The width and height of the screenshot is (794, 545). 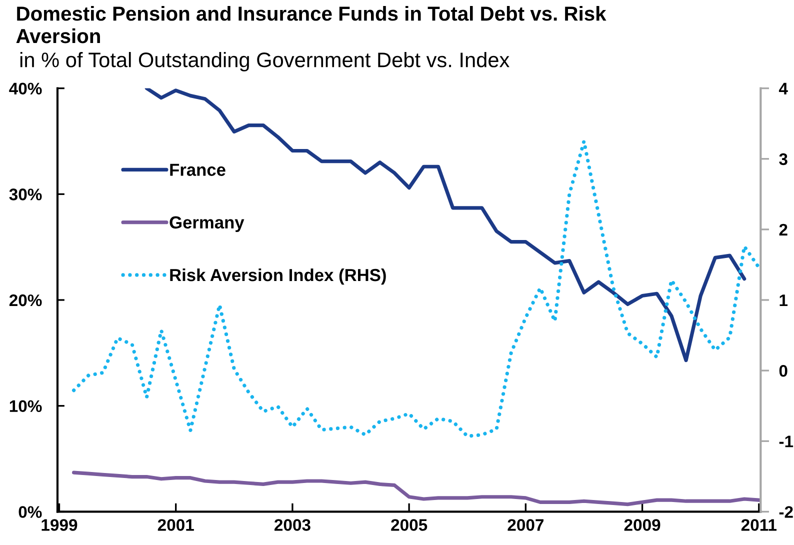 I want to click on chart-title: Domestic Pension and Insurance Funds in Total Debt vs. Risk Aversion, so click(x=311, y=25).